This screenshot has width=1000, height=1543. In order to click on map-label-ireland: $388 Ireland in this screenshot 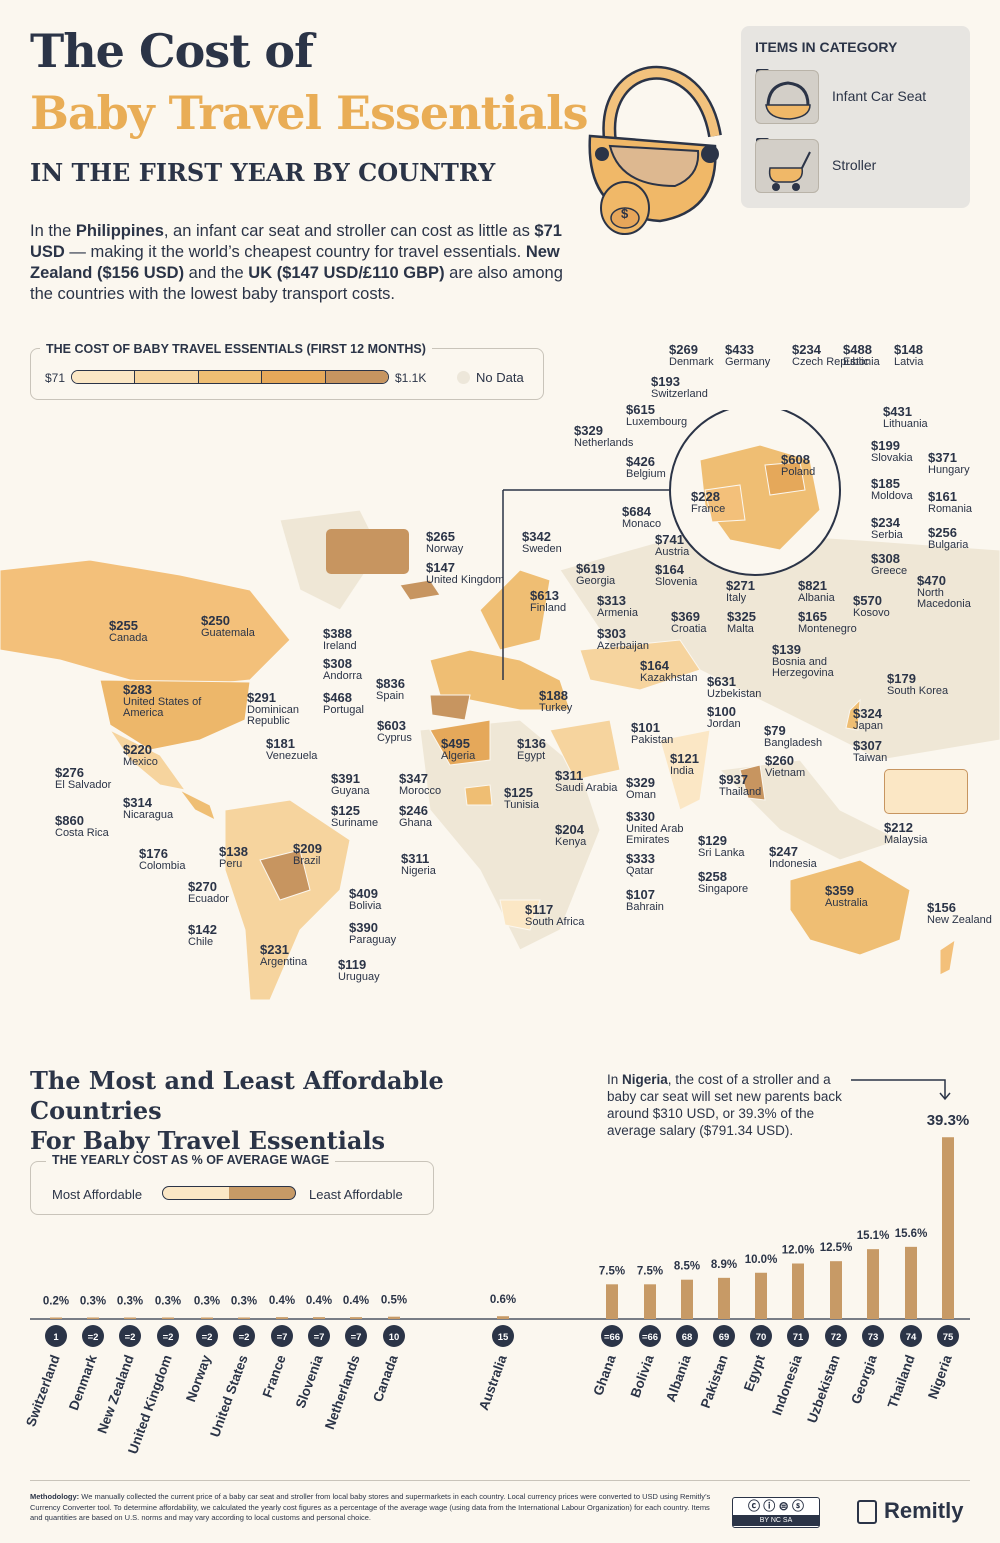, I will do `click(340, 639)`.